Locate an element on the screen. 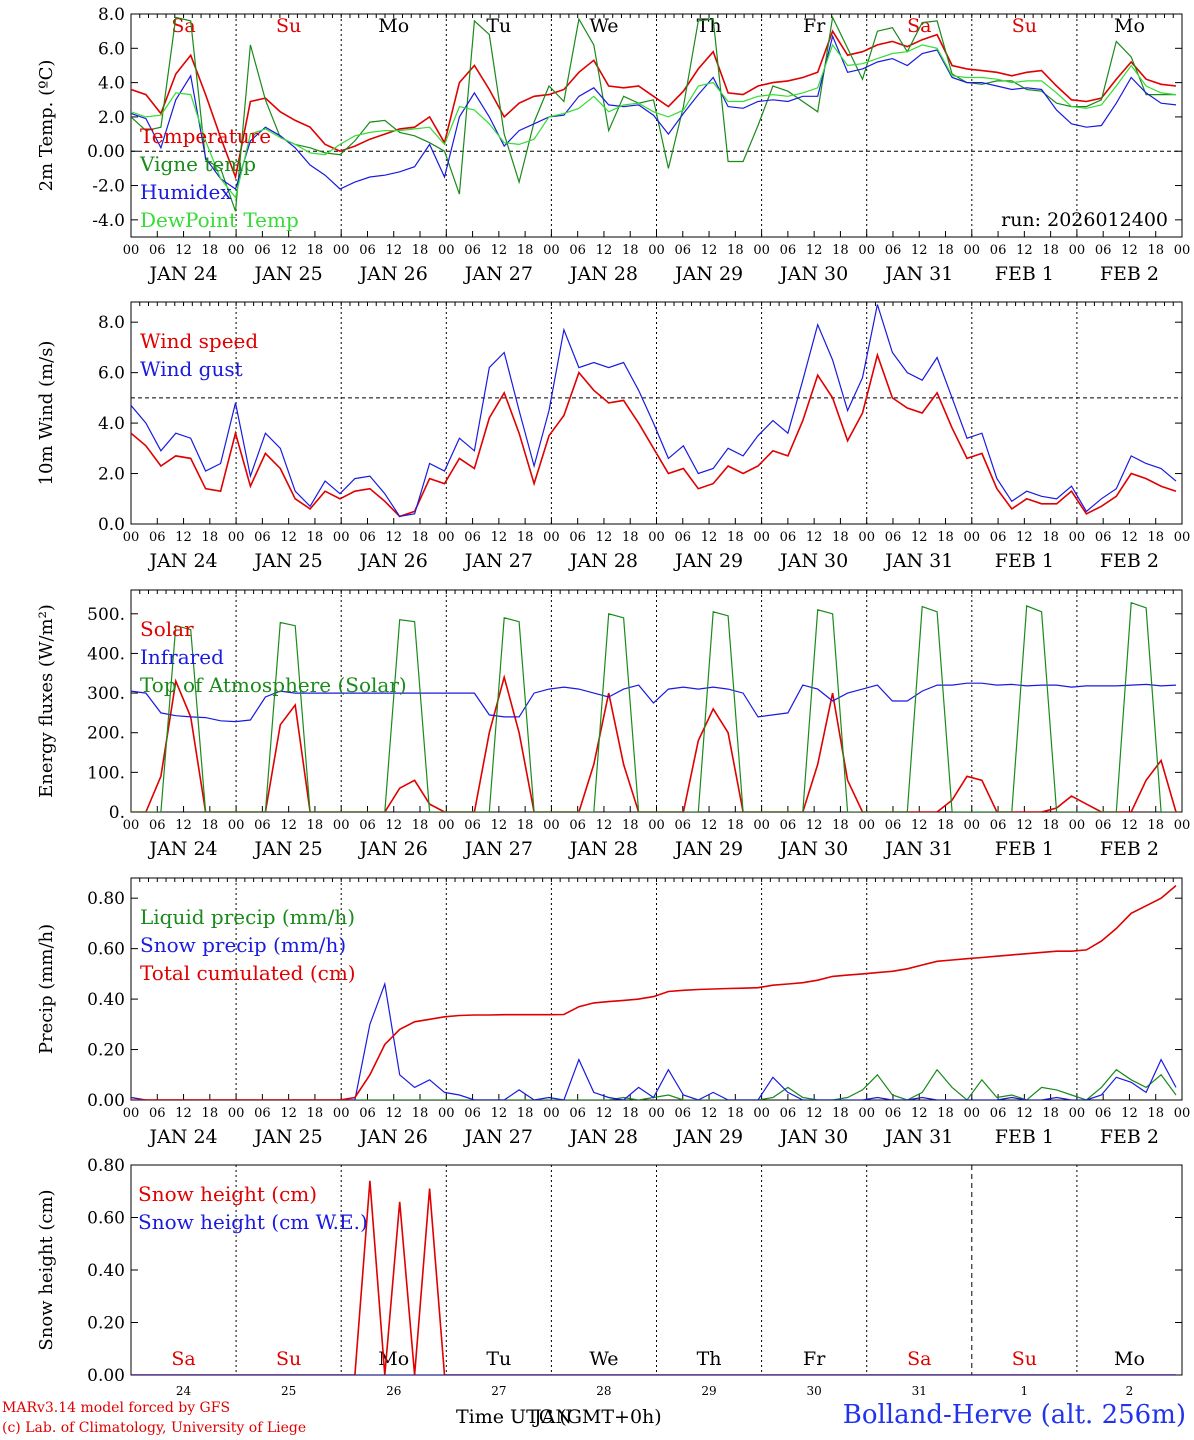 This screenshot has width=1194, height=1440. series-line-vigne-temp is located at coordinates (653, 113).